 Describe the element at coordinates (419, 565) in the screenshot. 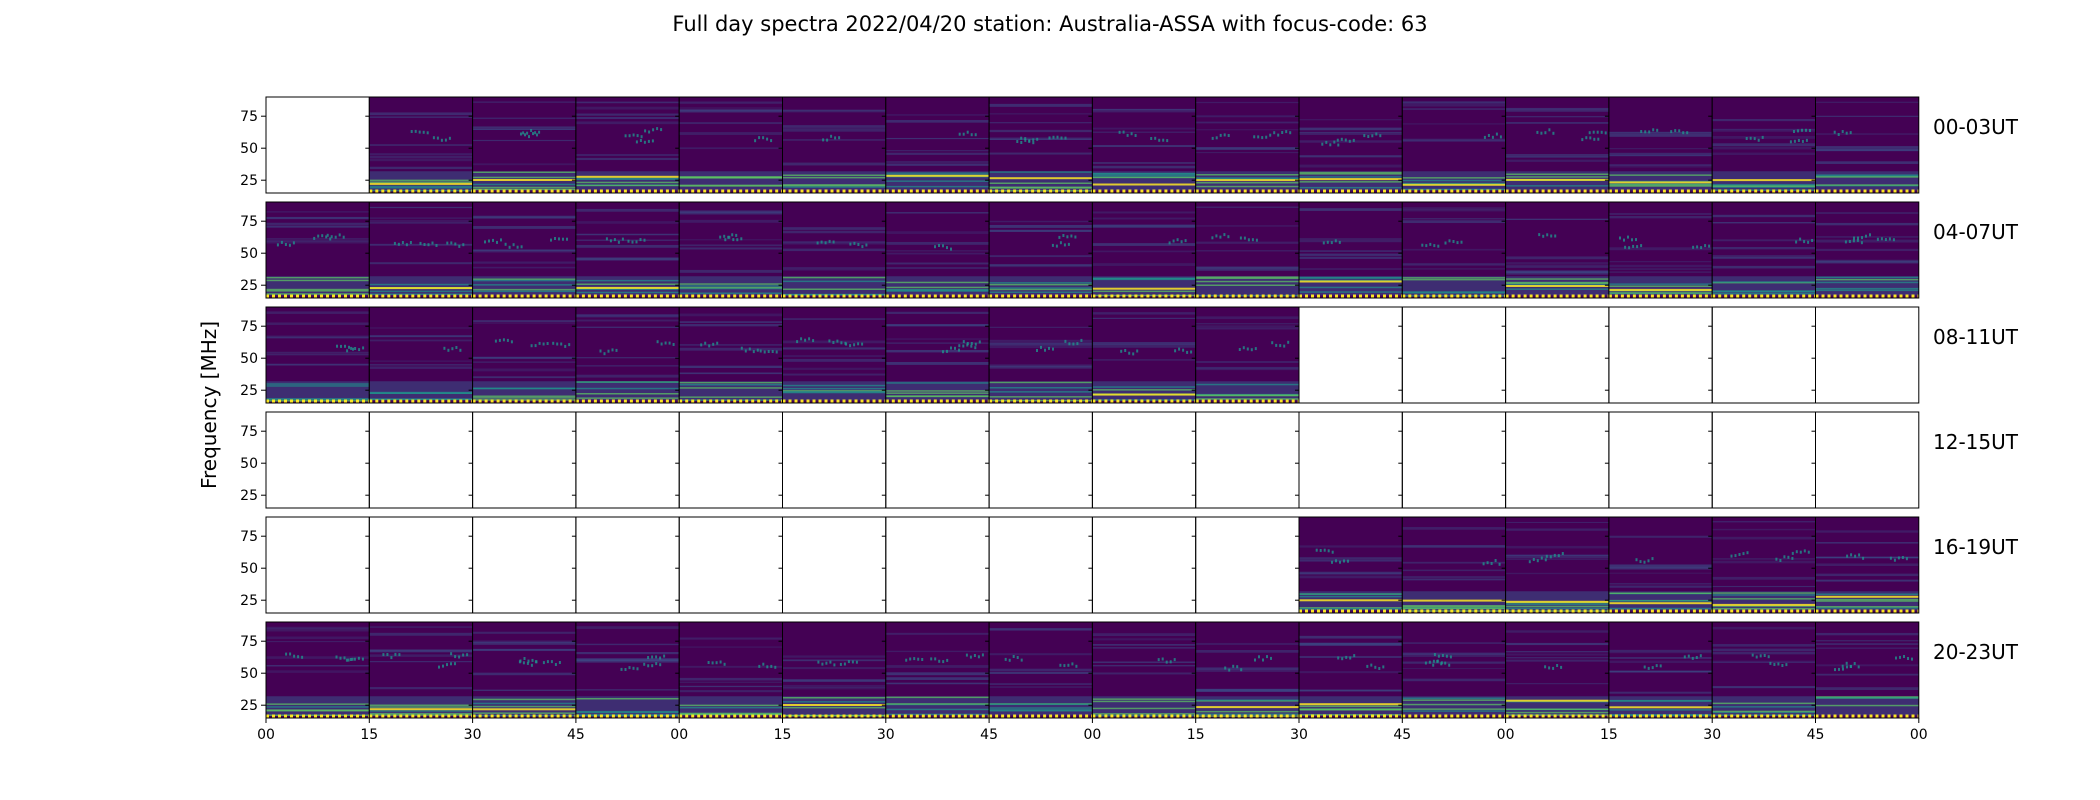

I see `empty-panel` at that location.